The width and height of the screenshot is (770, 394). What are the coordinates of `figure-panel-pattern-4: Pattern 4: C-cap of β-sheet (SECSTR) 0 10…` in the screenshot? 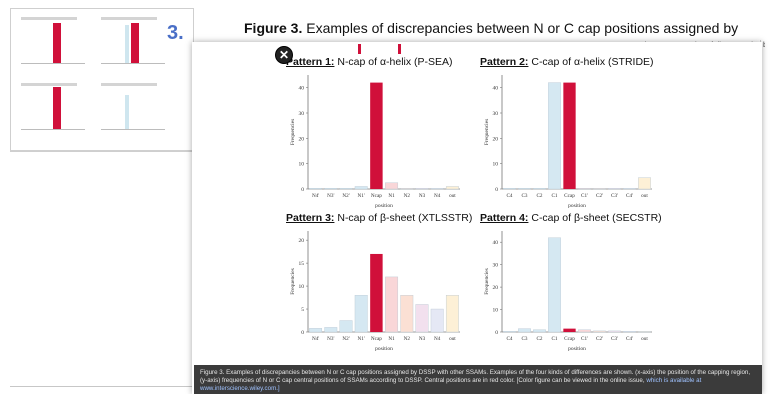 It's located at (571, 285).